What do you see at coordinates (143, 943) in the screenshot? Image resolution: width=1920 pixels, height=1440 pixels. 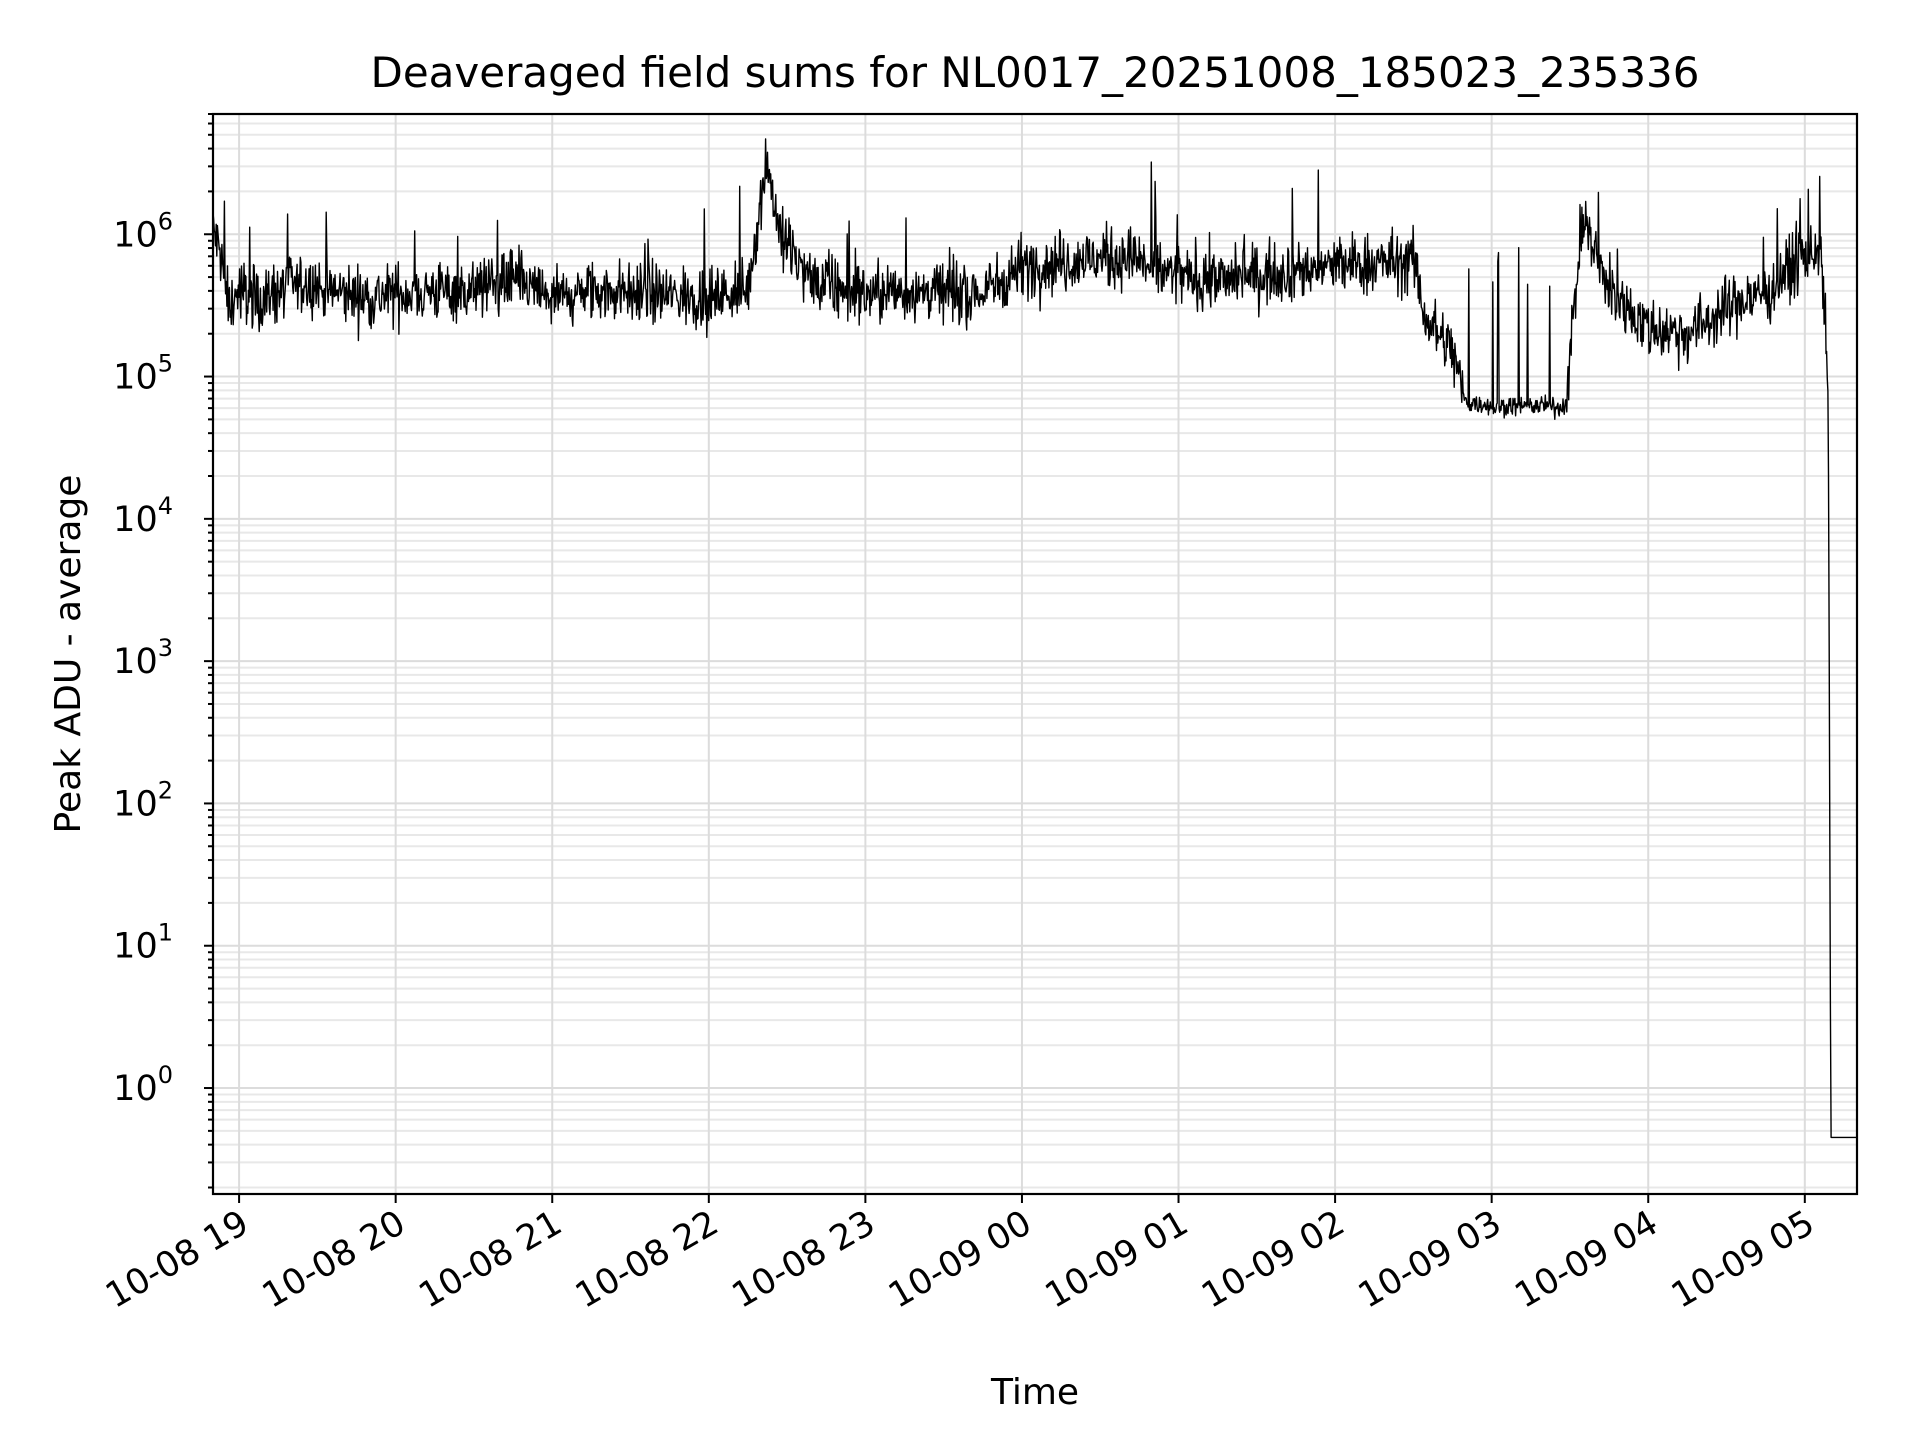 I see `y-tick-label: 10¹` at bounding box center [143, 943].